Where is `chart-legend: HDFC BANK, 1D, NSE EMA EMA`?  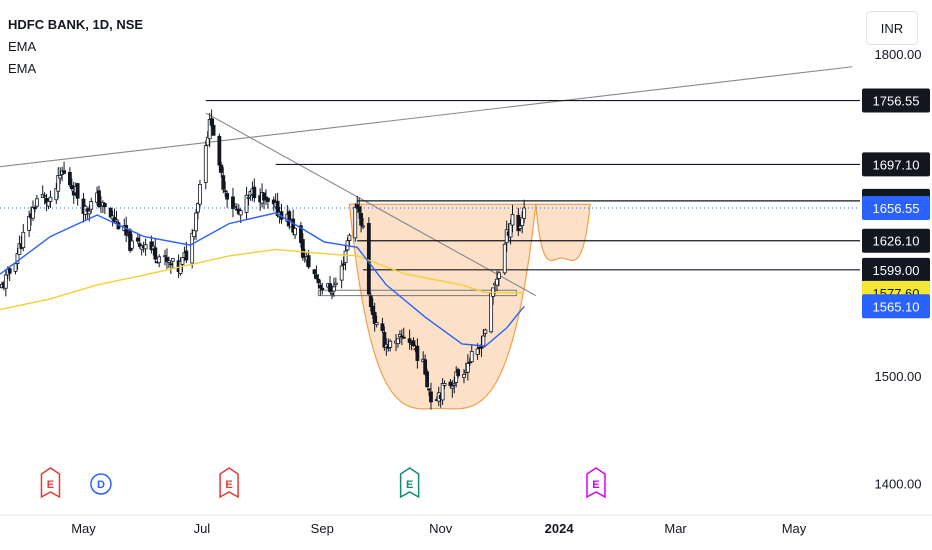
chart-legend: HDFC BANK, 1D, NSE EMA EMA is located at coordinates (75, 47).